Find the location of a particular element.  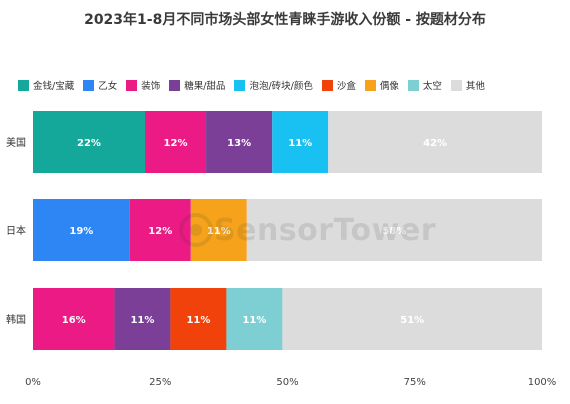

bar-segment-美国-金钱-宝藏 is located at coordinates (89, 142).